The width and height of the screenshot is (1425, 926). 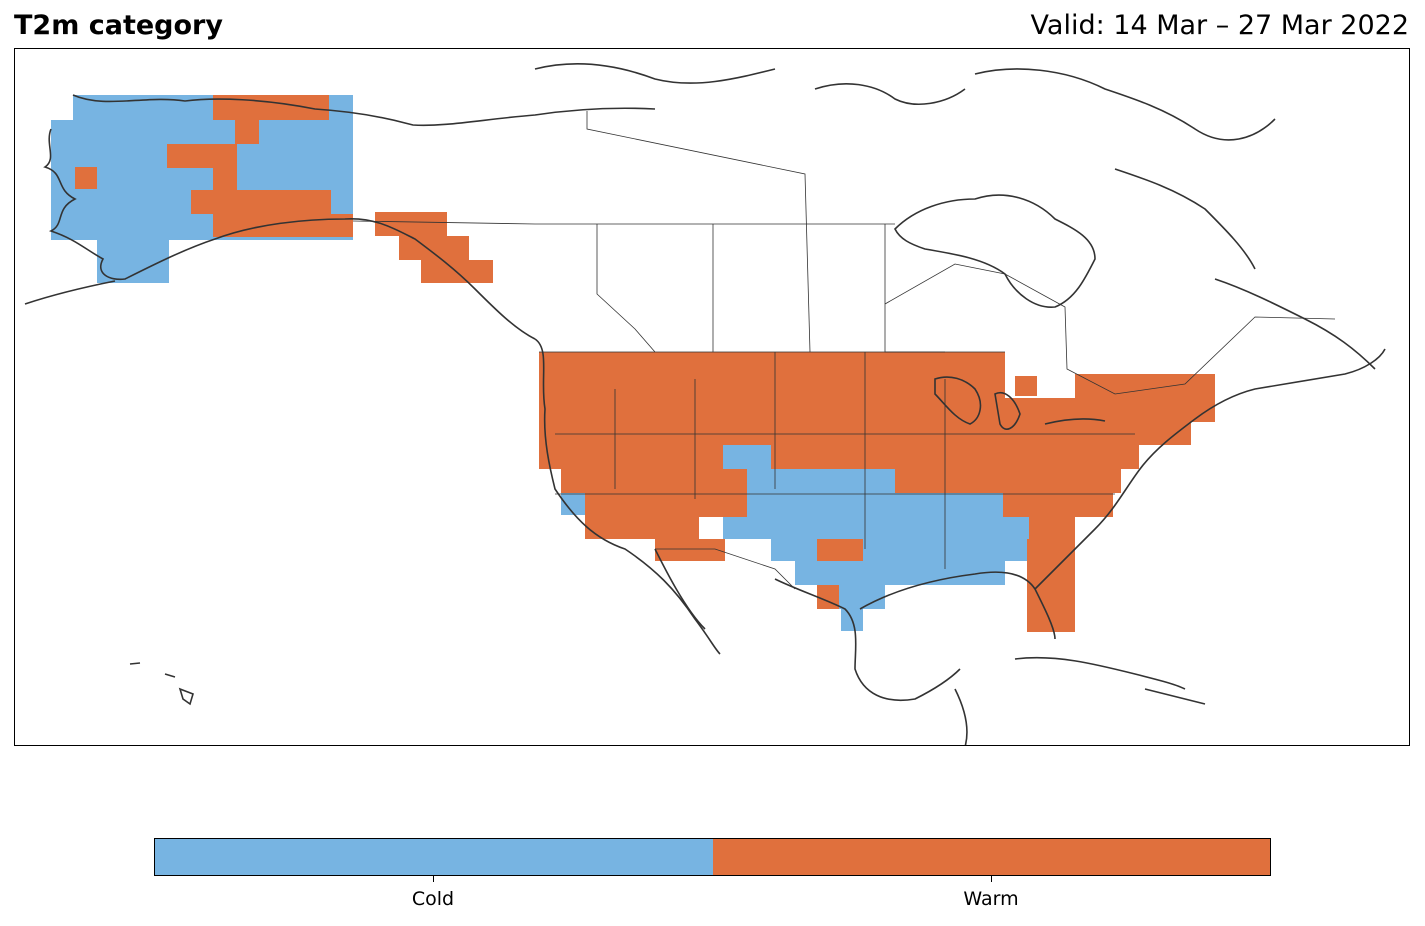 I want to click on colorbar-label-warm: Warm, so click(x=991, y=899).